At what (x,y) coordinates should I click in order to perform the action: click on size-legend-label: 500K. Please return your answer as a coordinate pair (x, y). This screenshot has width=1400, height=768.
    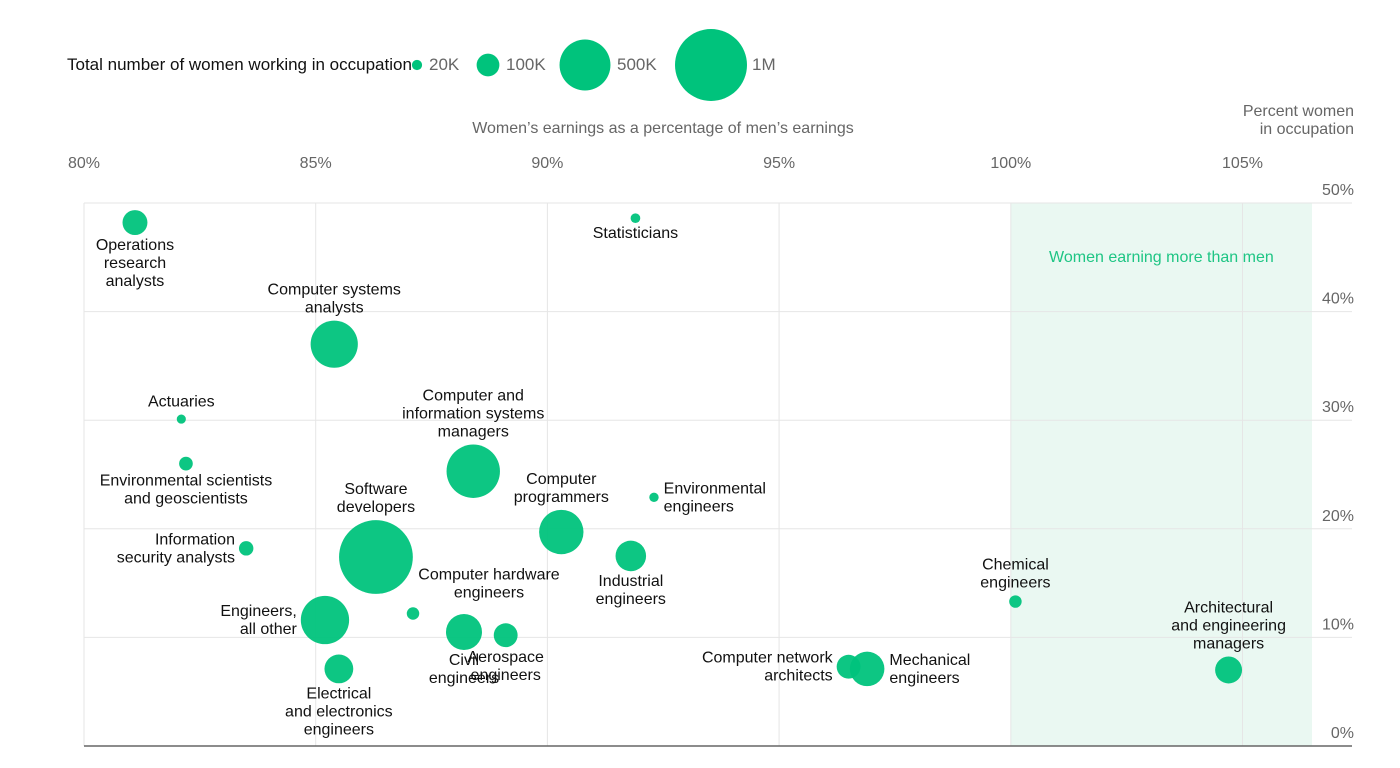
    Looking at the image, I should click on (637, 64).